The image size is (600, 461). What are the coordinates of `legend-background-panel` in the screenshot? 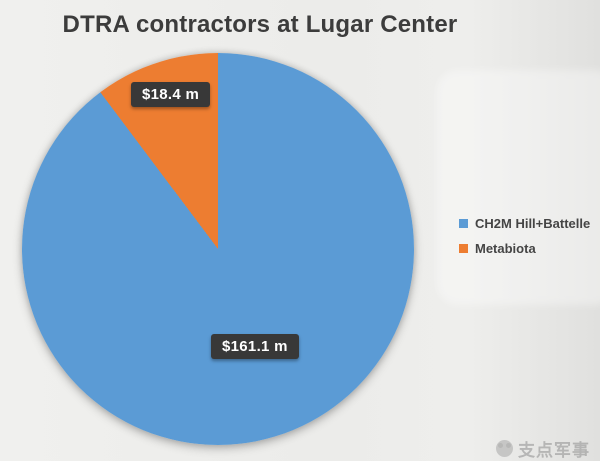 It's located at (518, 187).